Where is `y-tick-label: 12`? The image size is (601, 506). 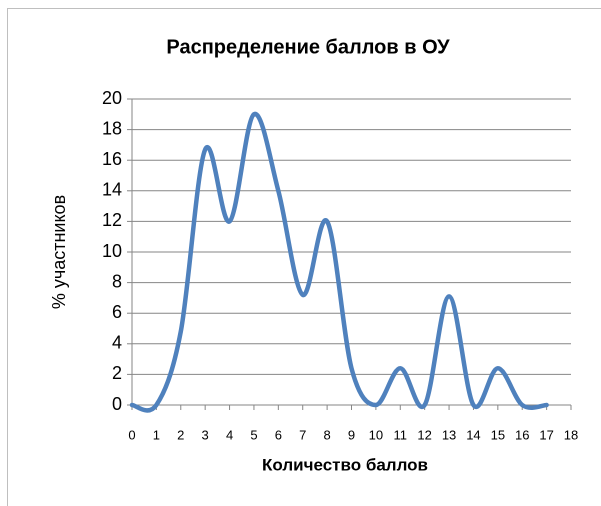
y-tick-label: 12 is located at coordinates (112, 220).